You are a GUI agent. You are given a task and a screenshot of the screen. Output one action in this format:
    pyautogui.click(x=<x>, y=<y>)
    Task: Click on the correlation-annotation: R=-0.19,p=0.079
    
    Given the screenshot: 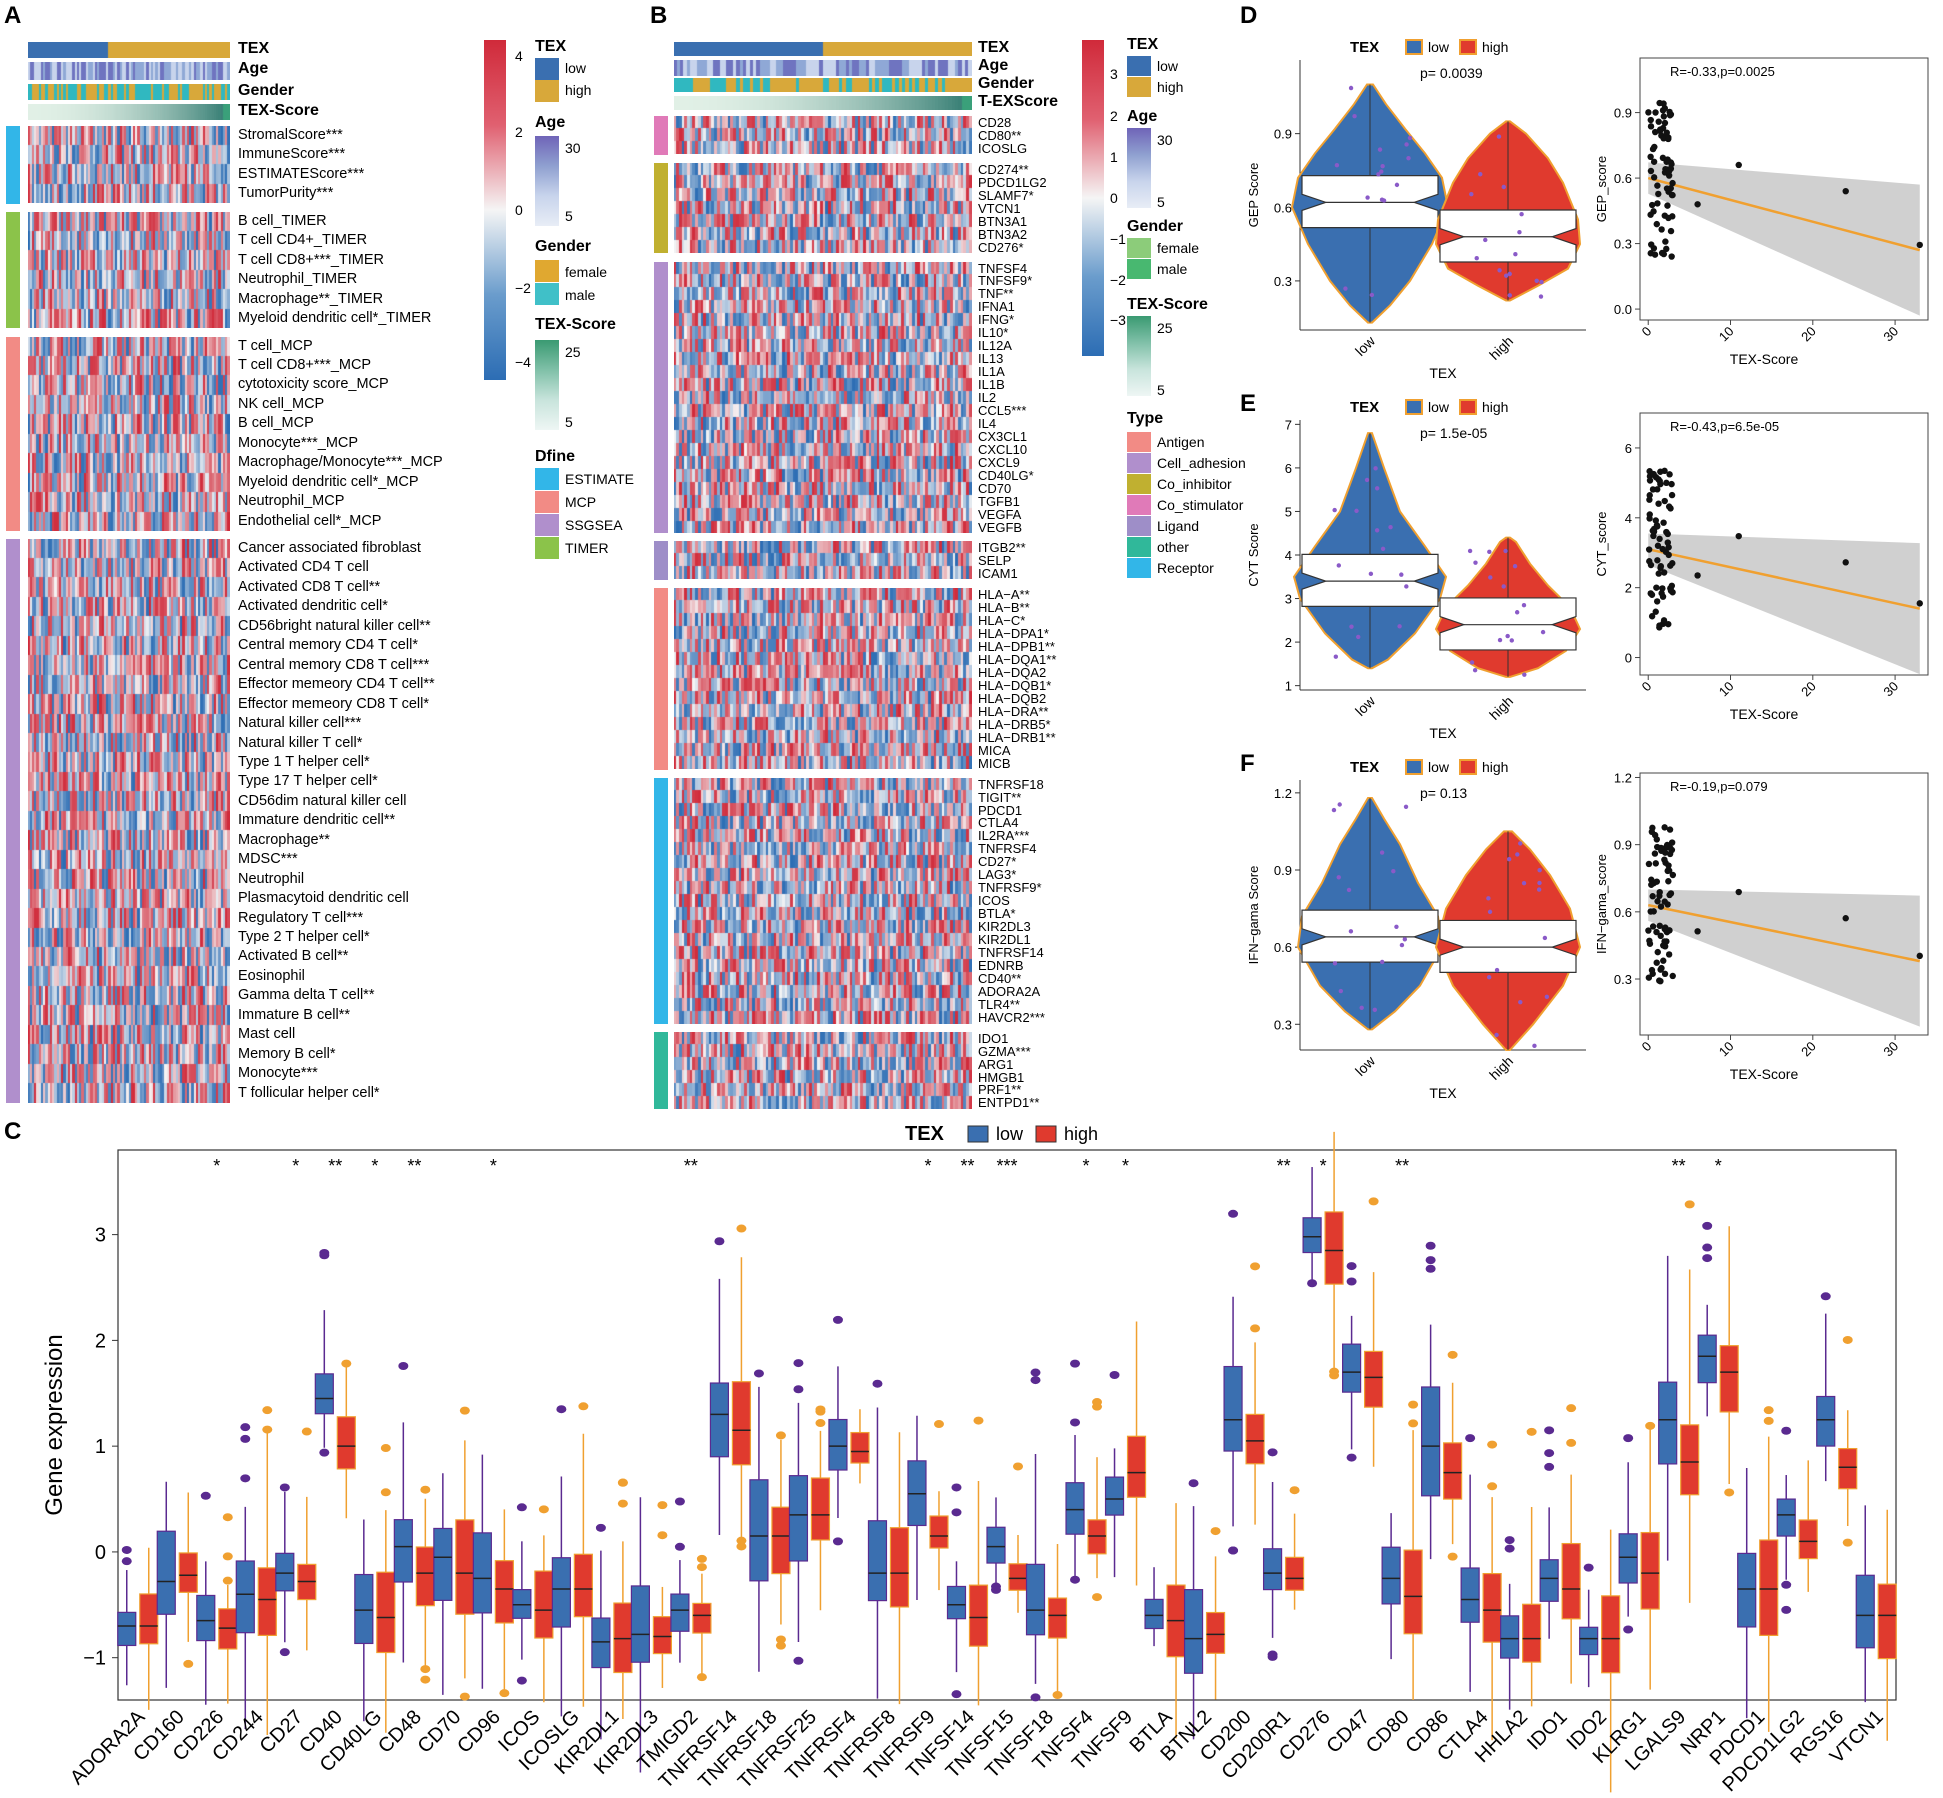 What is the action you would take?
    pyautogui.click(x=1719, y=786)
    